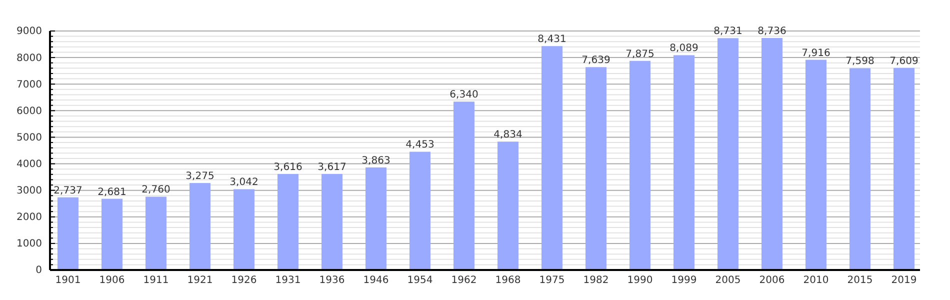  What do you see at coordinates (29, 218) in the screenshot?
I see `y-tick-label: 2000` at bounding box center [29, 218].